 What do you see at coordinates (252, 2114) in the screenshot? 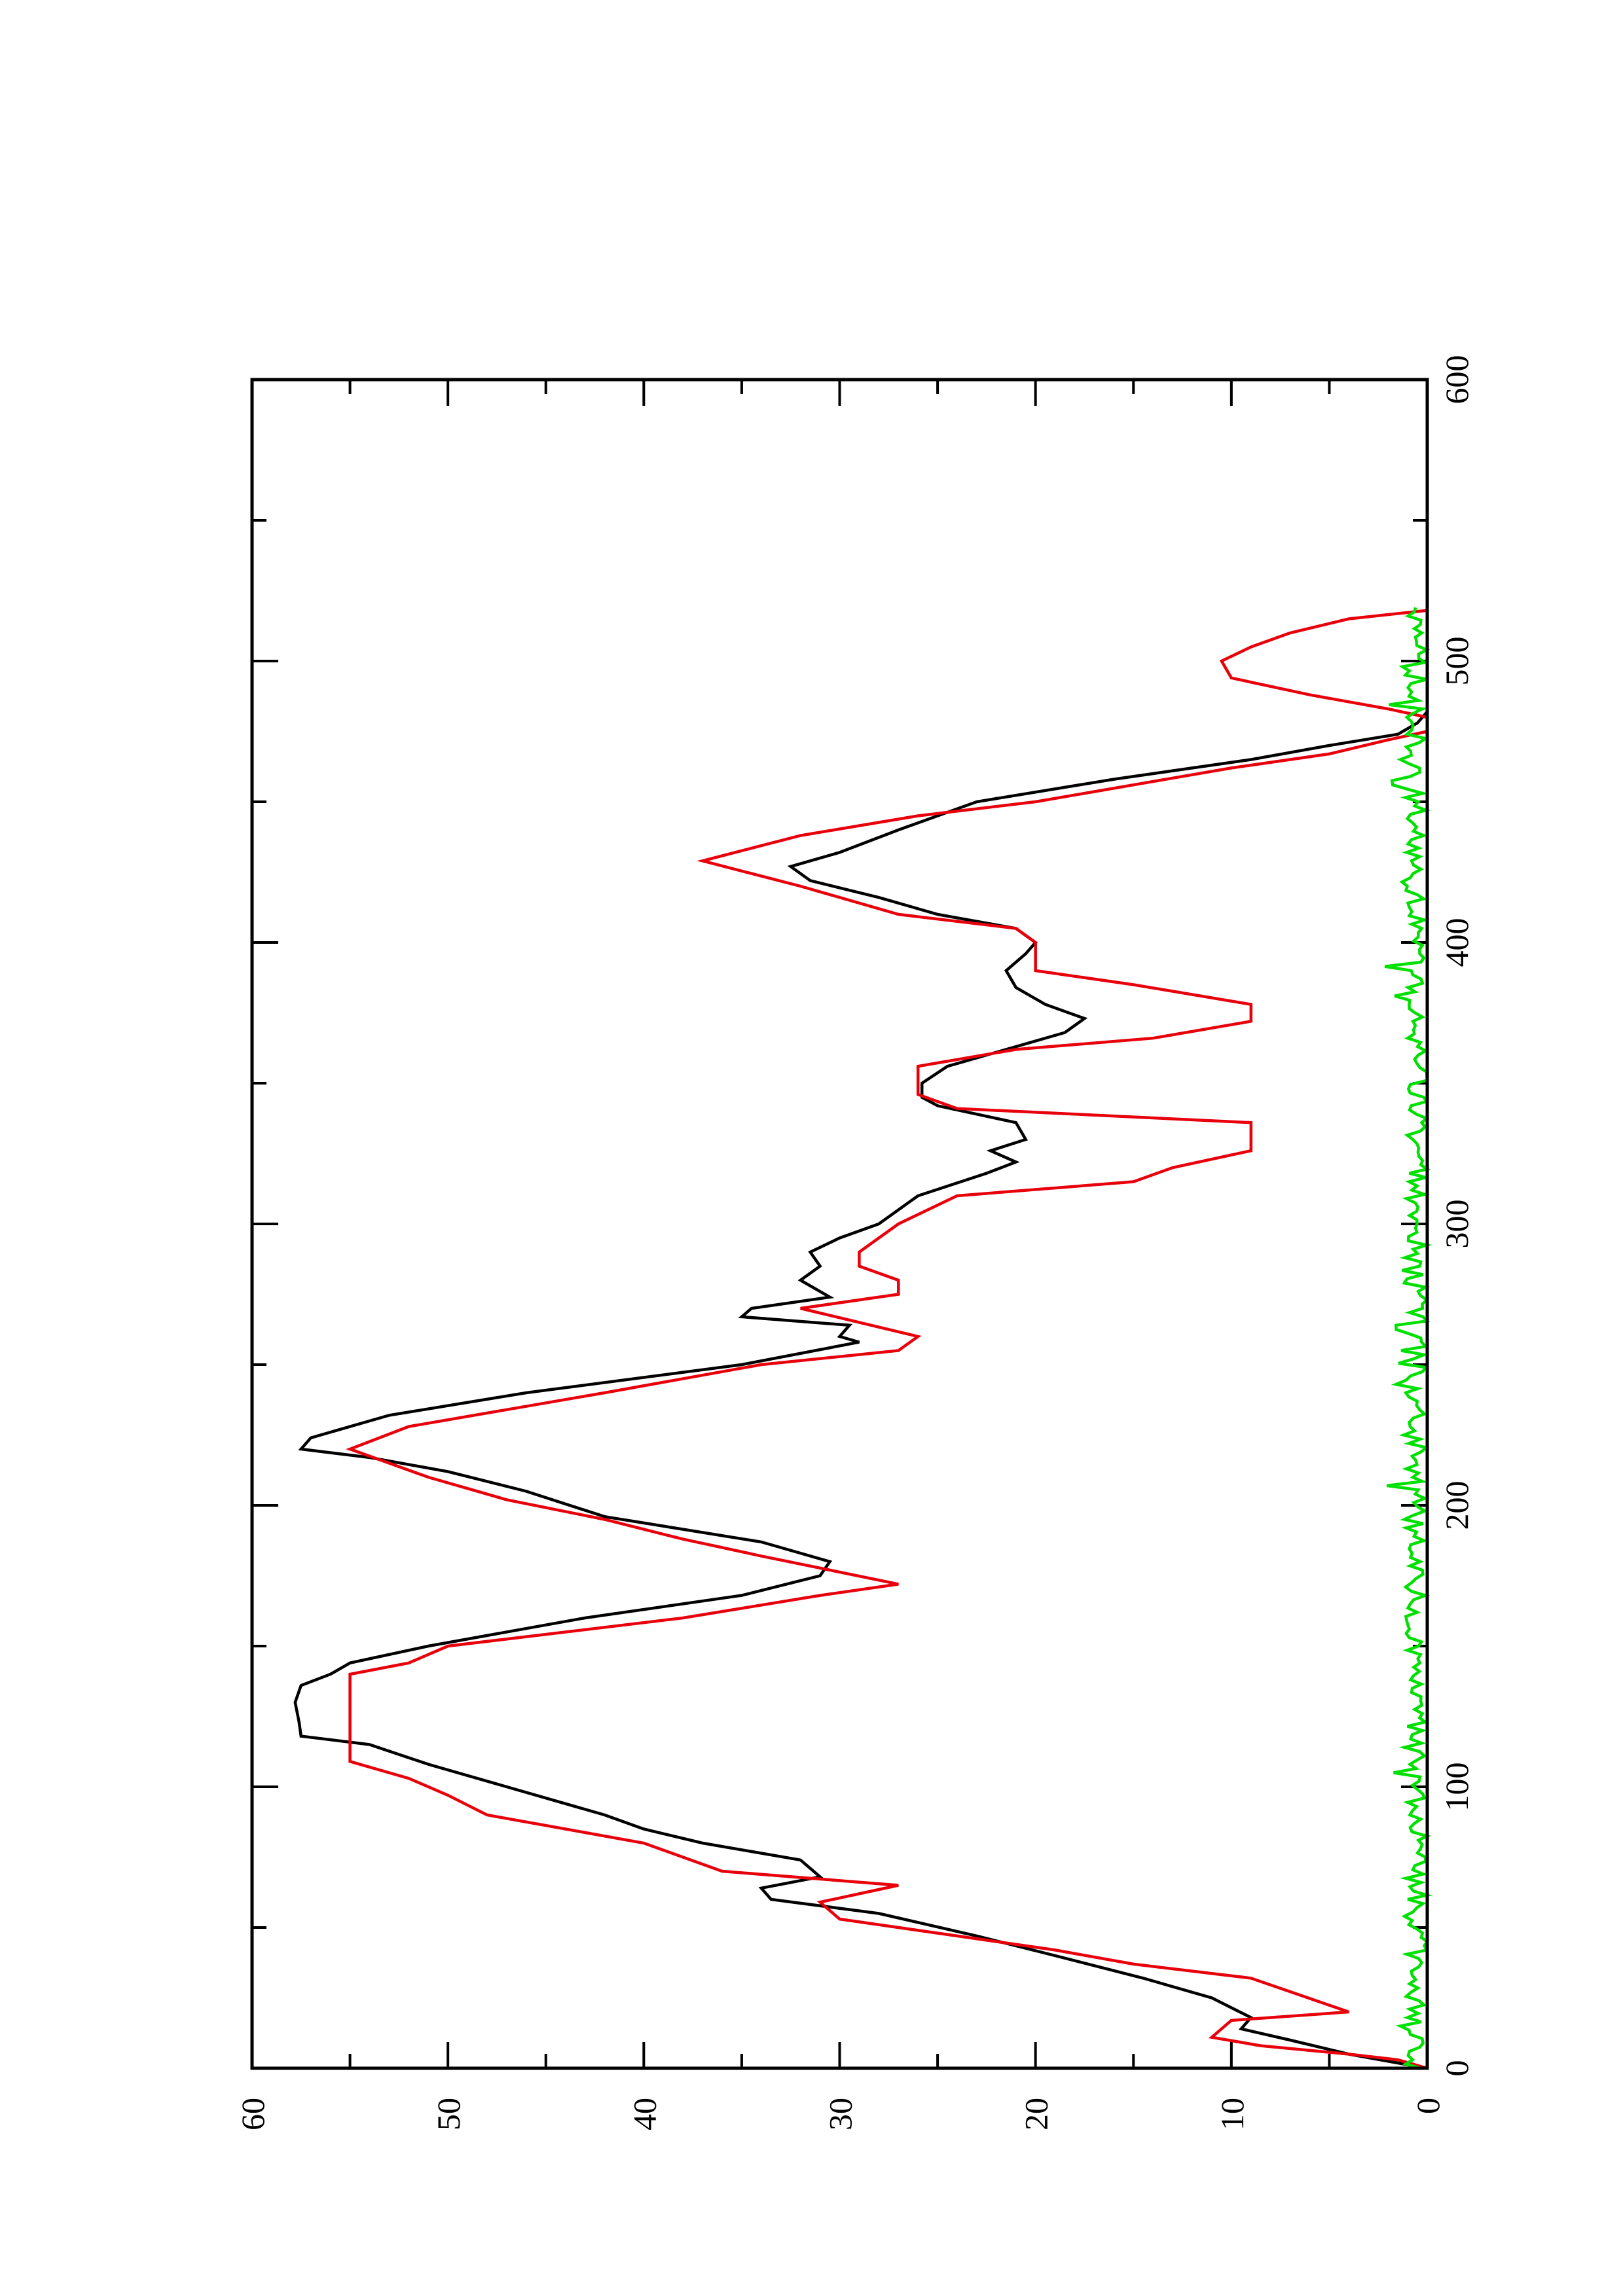
I see `y-tick-label: 60` at bounding box center [252, 2114].